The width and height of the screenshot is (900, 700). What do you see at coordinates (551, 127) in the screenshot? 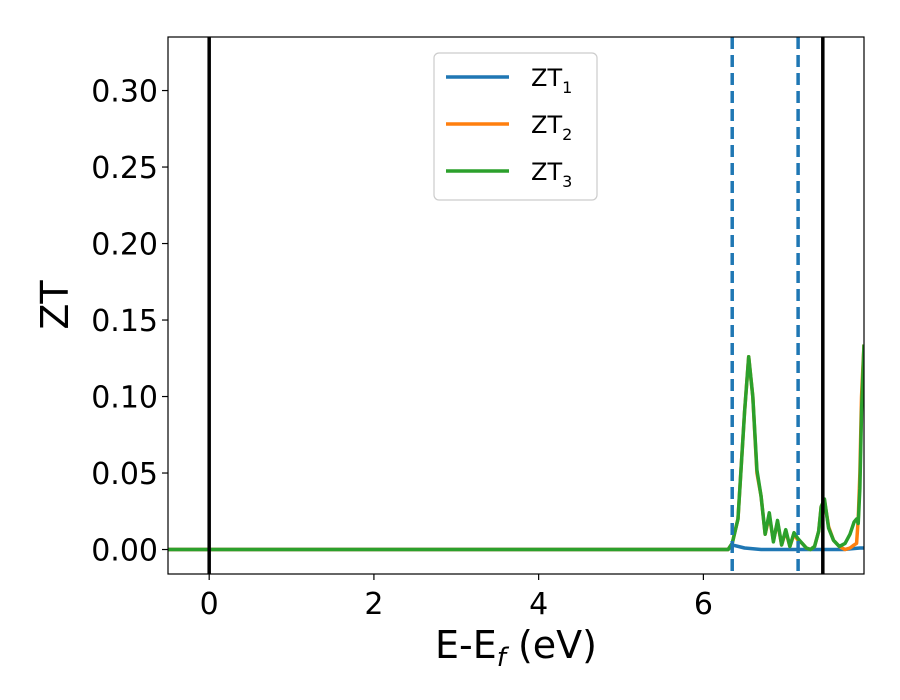
I see `legend-label-zt2: ZT2` at bounding box center [551, 127].